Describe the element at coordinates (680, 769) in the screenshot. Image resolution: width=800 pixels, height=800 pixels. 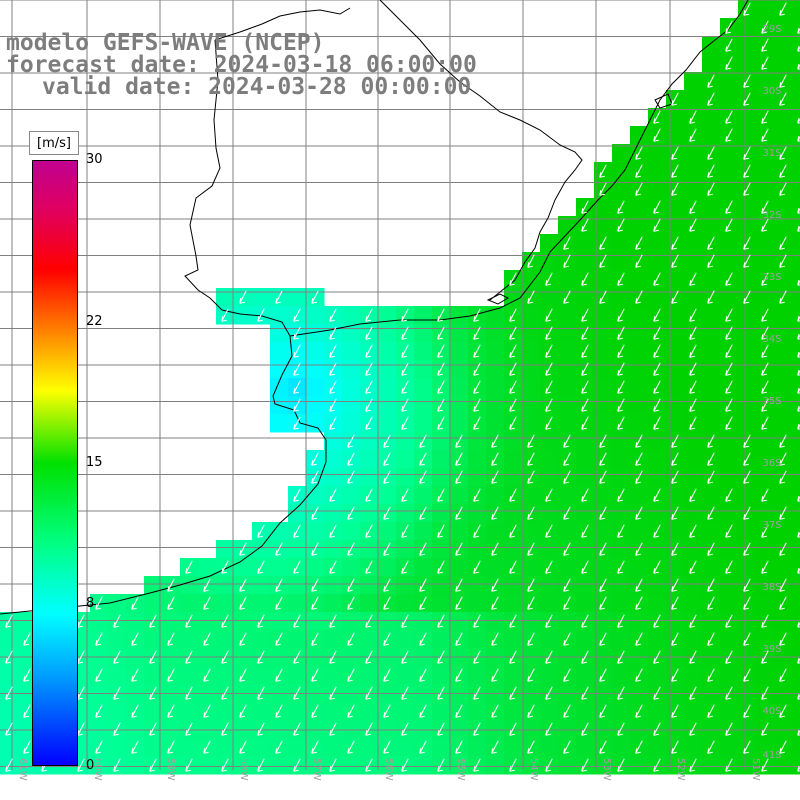
I see `lon-label: 52W` at that location.